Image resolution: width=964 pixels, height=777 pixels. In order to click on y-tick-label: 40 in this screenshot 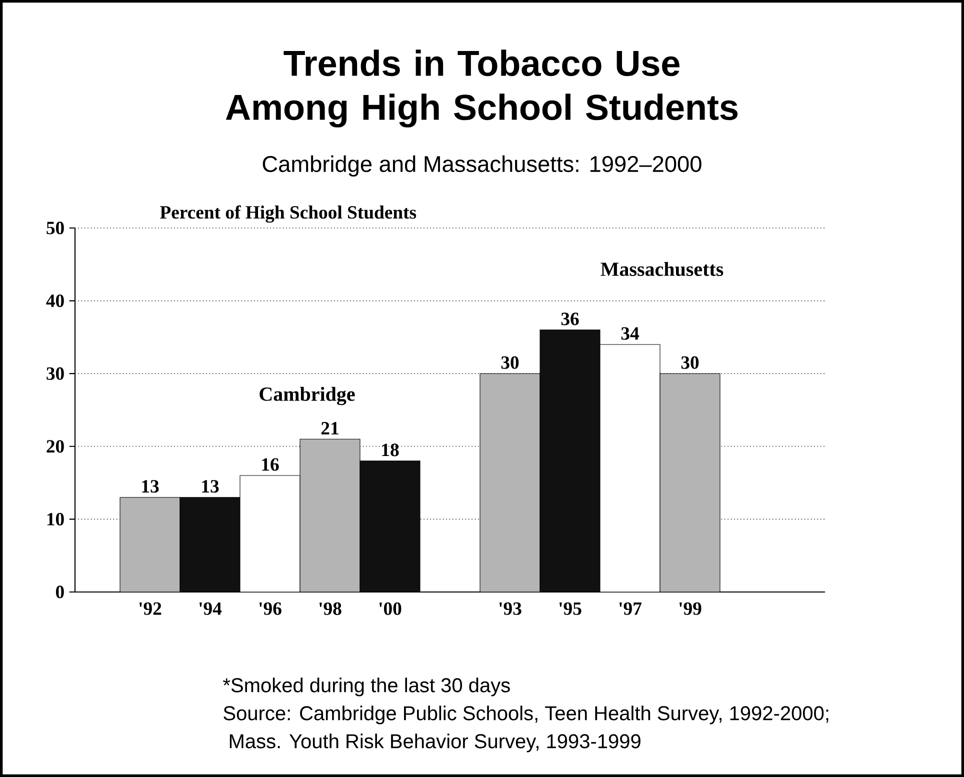, I will do `click(55, 301)`.